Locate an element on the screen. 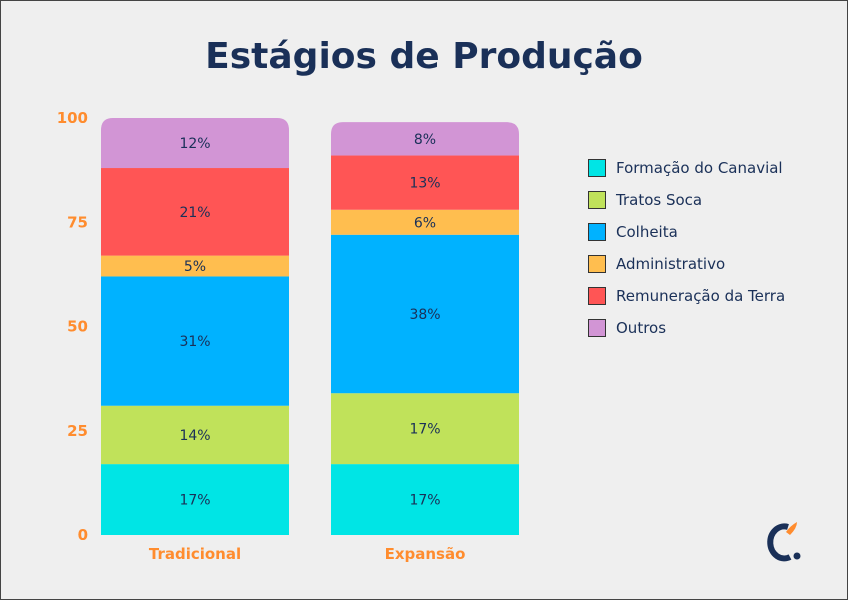 Image resolution: width=848 pixels, height=600 pixels. legend-label: Tratos Soca is located at coordinates (659, 200).